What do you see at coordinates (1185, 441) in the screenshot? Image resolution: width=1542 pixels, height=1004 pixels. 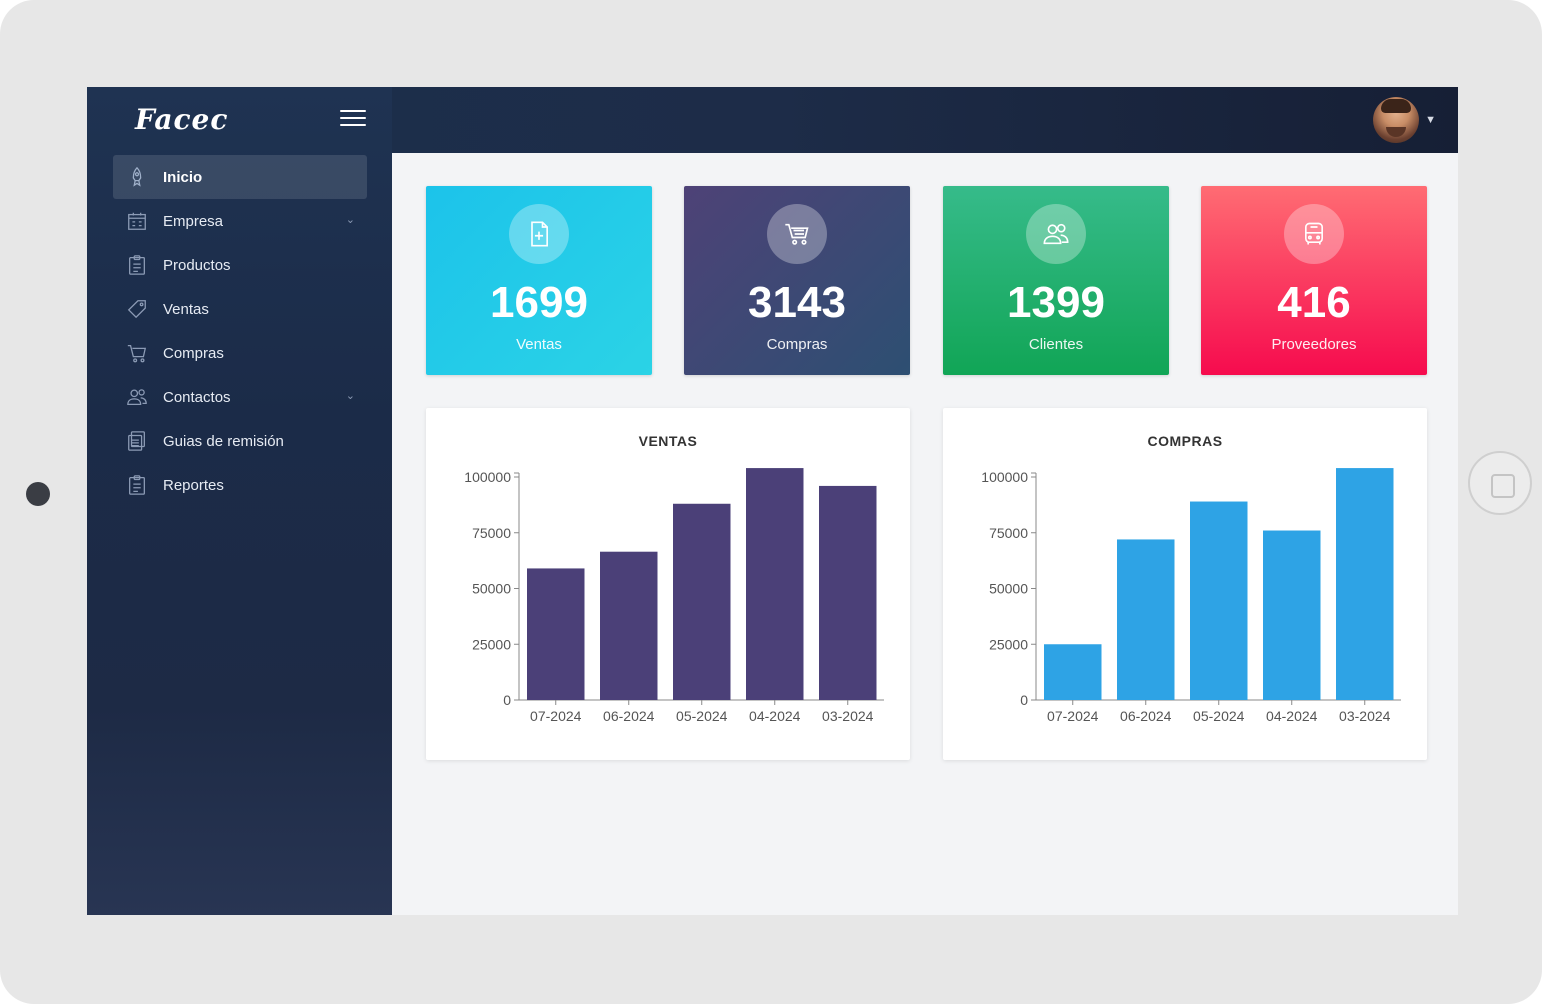 I see `chart-title: COMPRAS` at bounding box center [1185, 441].